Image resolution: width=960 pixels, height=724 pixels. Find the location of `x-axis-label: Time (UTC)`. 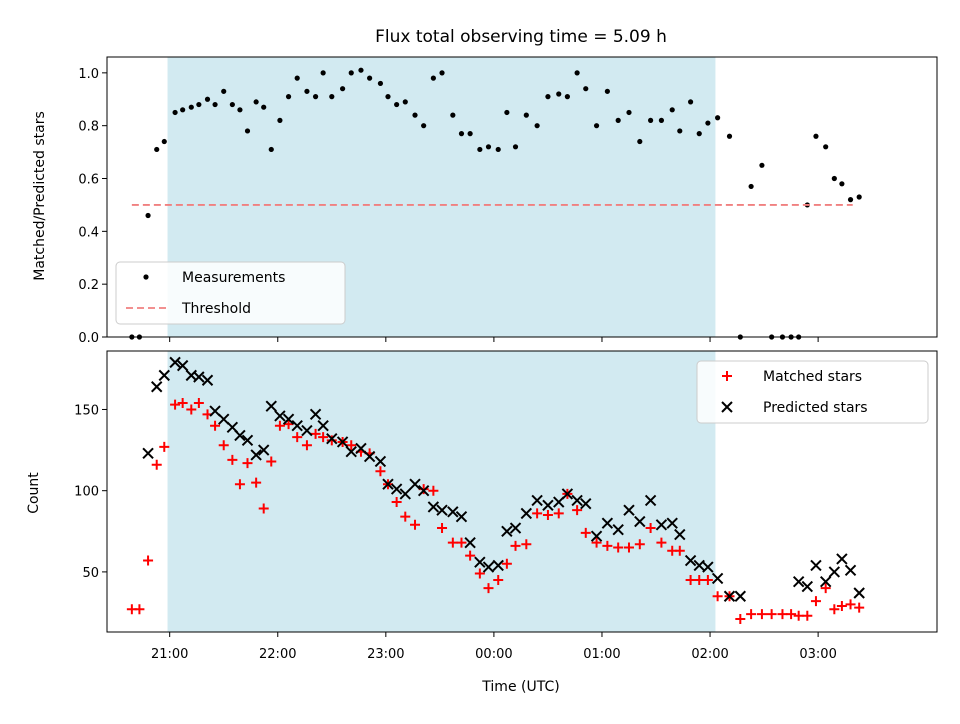

x-axis-label: Time (UTC) is located at coordinates (520, 687).